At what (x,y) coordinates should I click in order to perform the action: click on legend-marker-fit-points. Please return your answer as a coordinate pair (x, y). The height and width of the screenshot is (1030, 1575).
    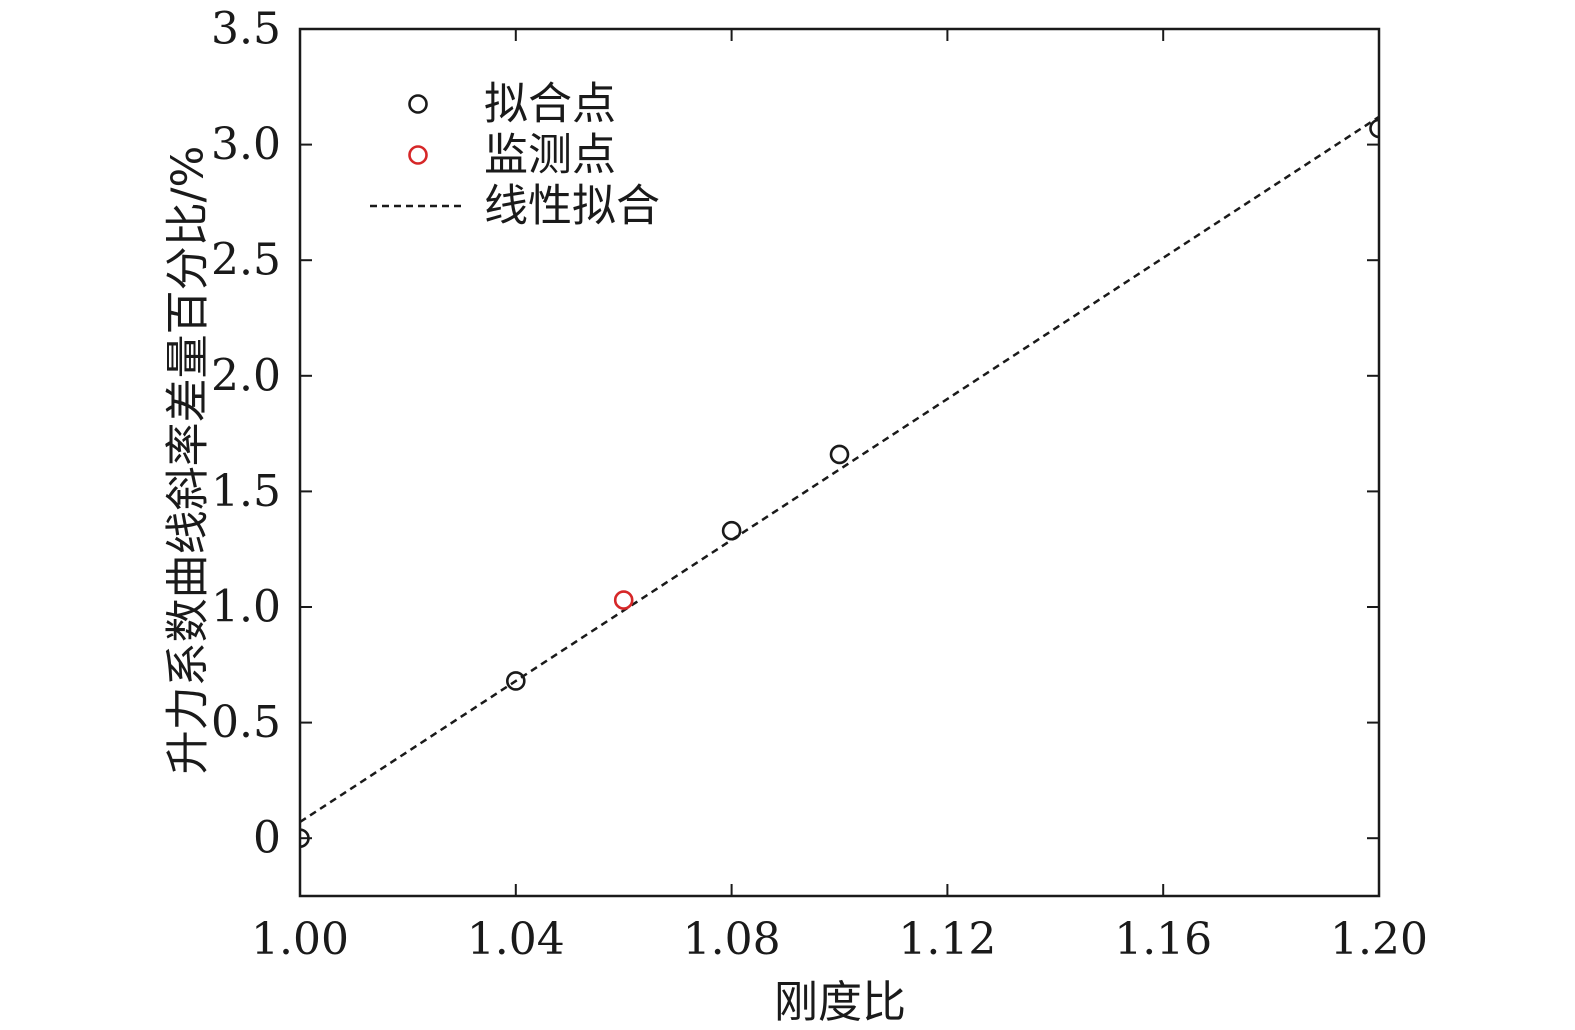
    Looking at the image, I should click on (418, 104).